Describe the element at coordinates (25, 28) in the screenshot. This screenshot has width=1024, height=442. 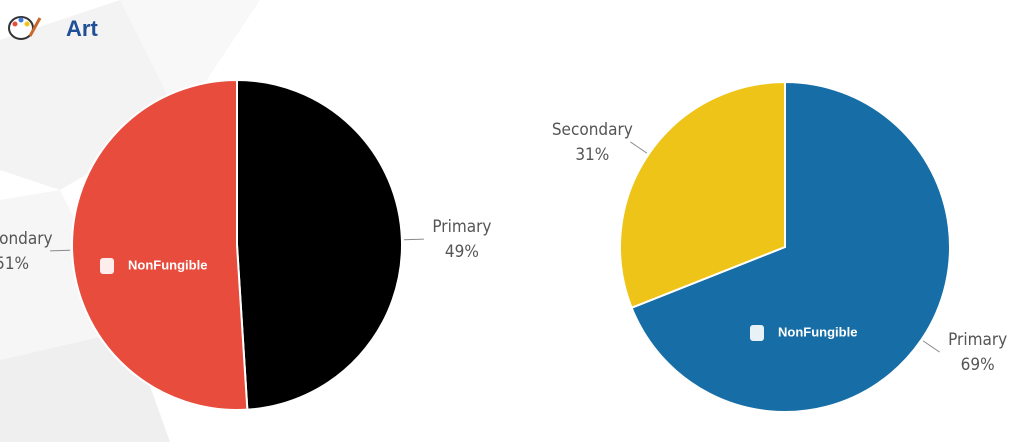
I see `palette-icon` at that location.